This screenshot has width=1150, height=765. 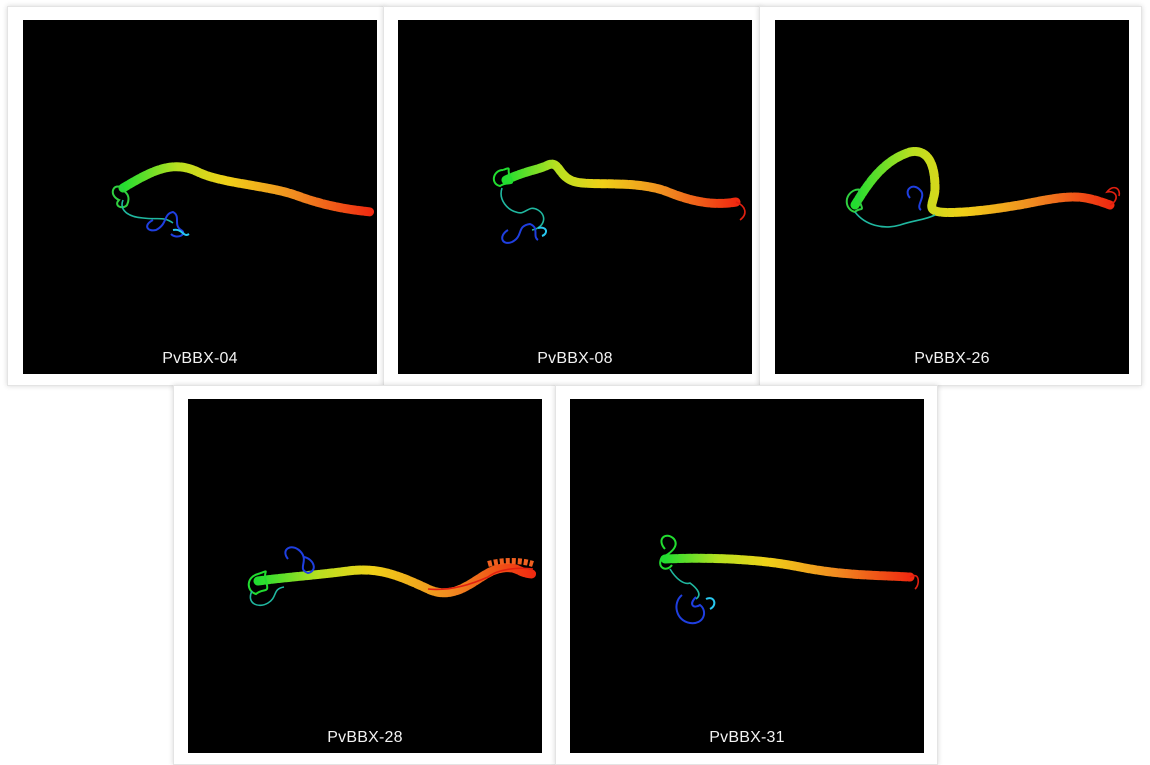 I want to click on structure-label: PvBBX-26, so click(x=952, y=358).